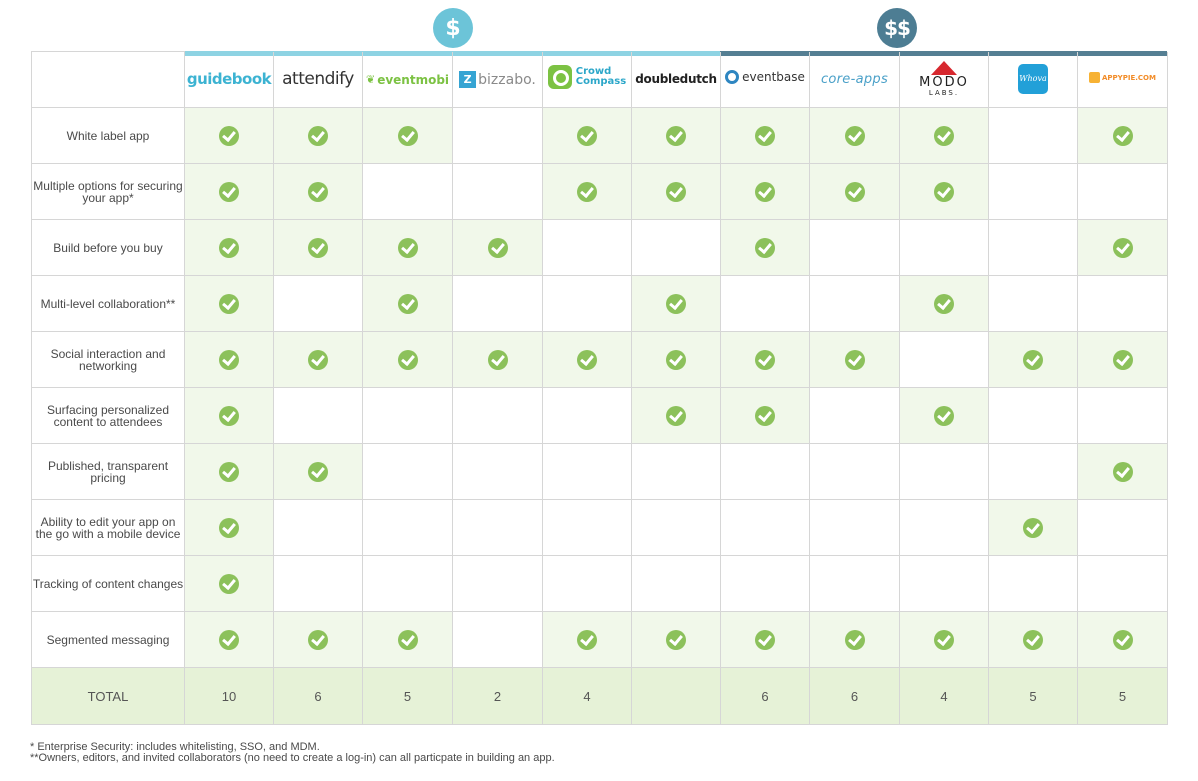  Describe the element at coordinates (370, 80) in the screenshot. I see `leaf-icon: ❦` at that location.